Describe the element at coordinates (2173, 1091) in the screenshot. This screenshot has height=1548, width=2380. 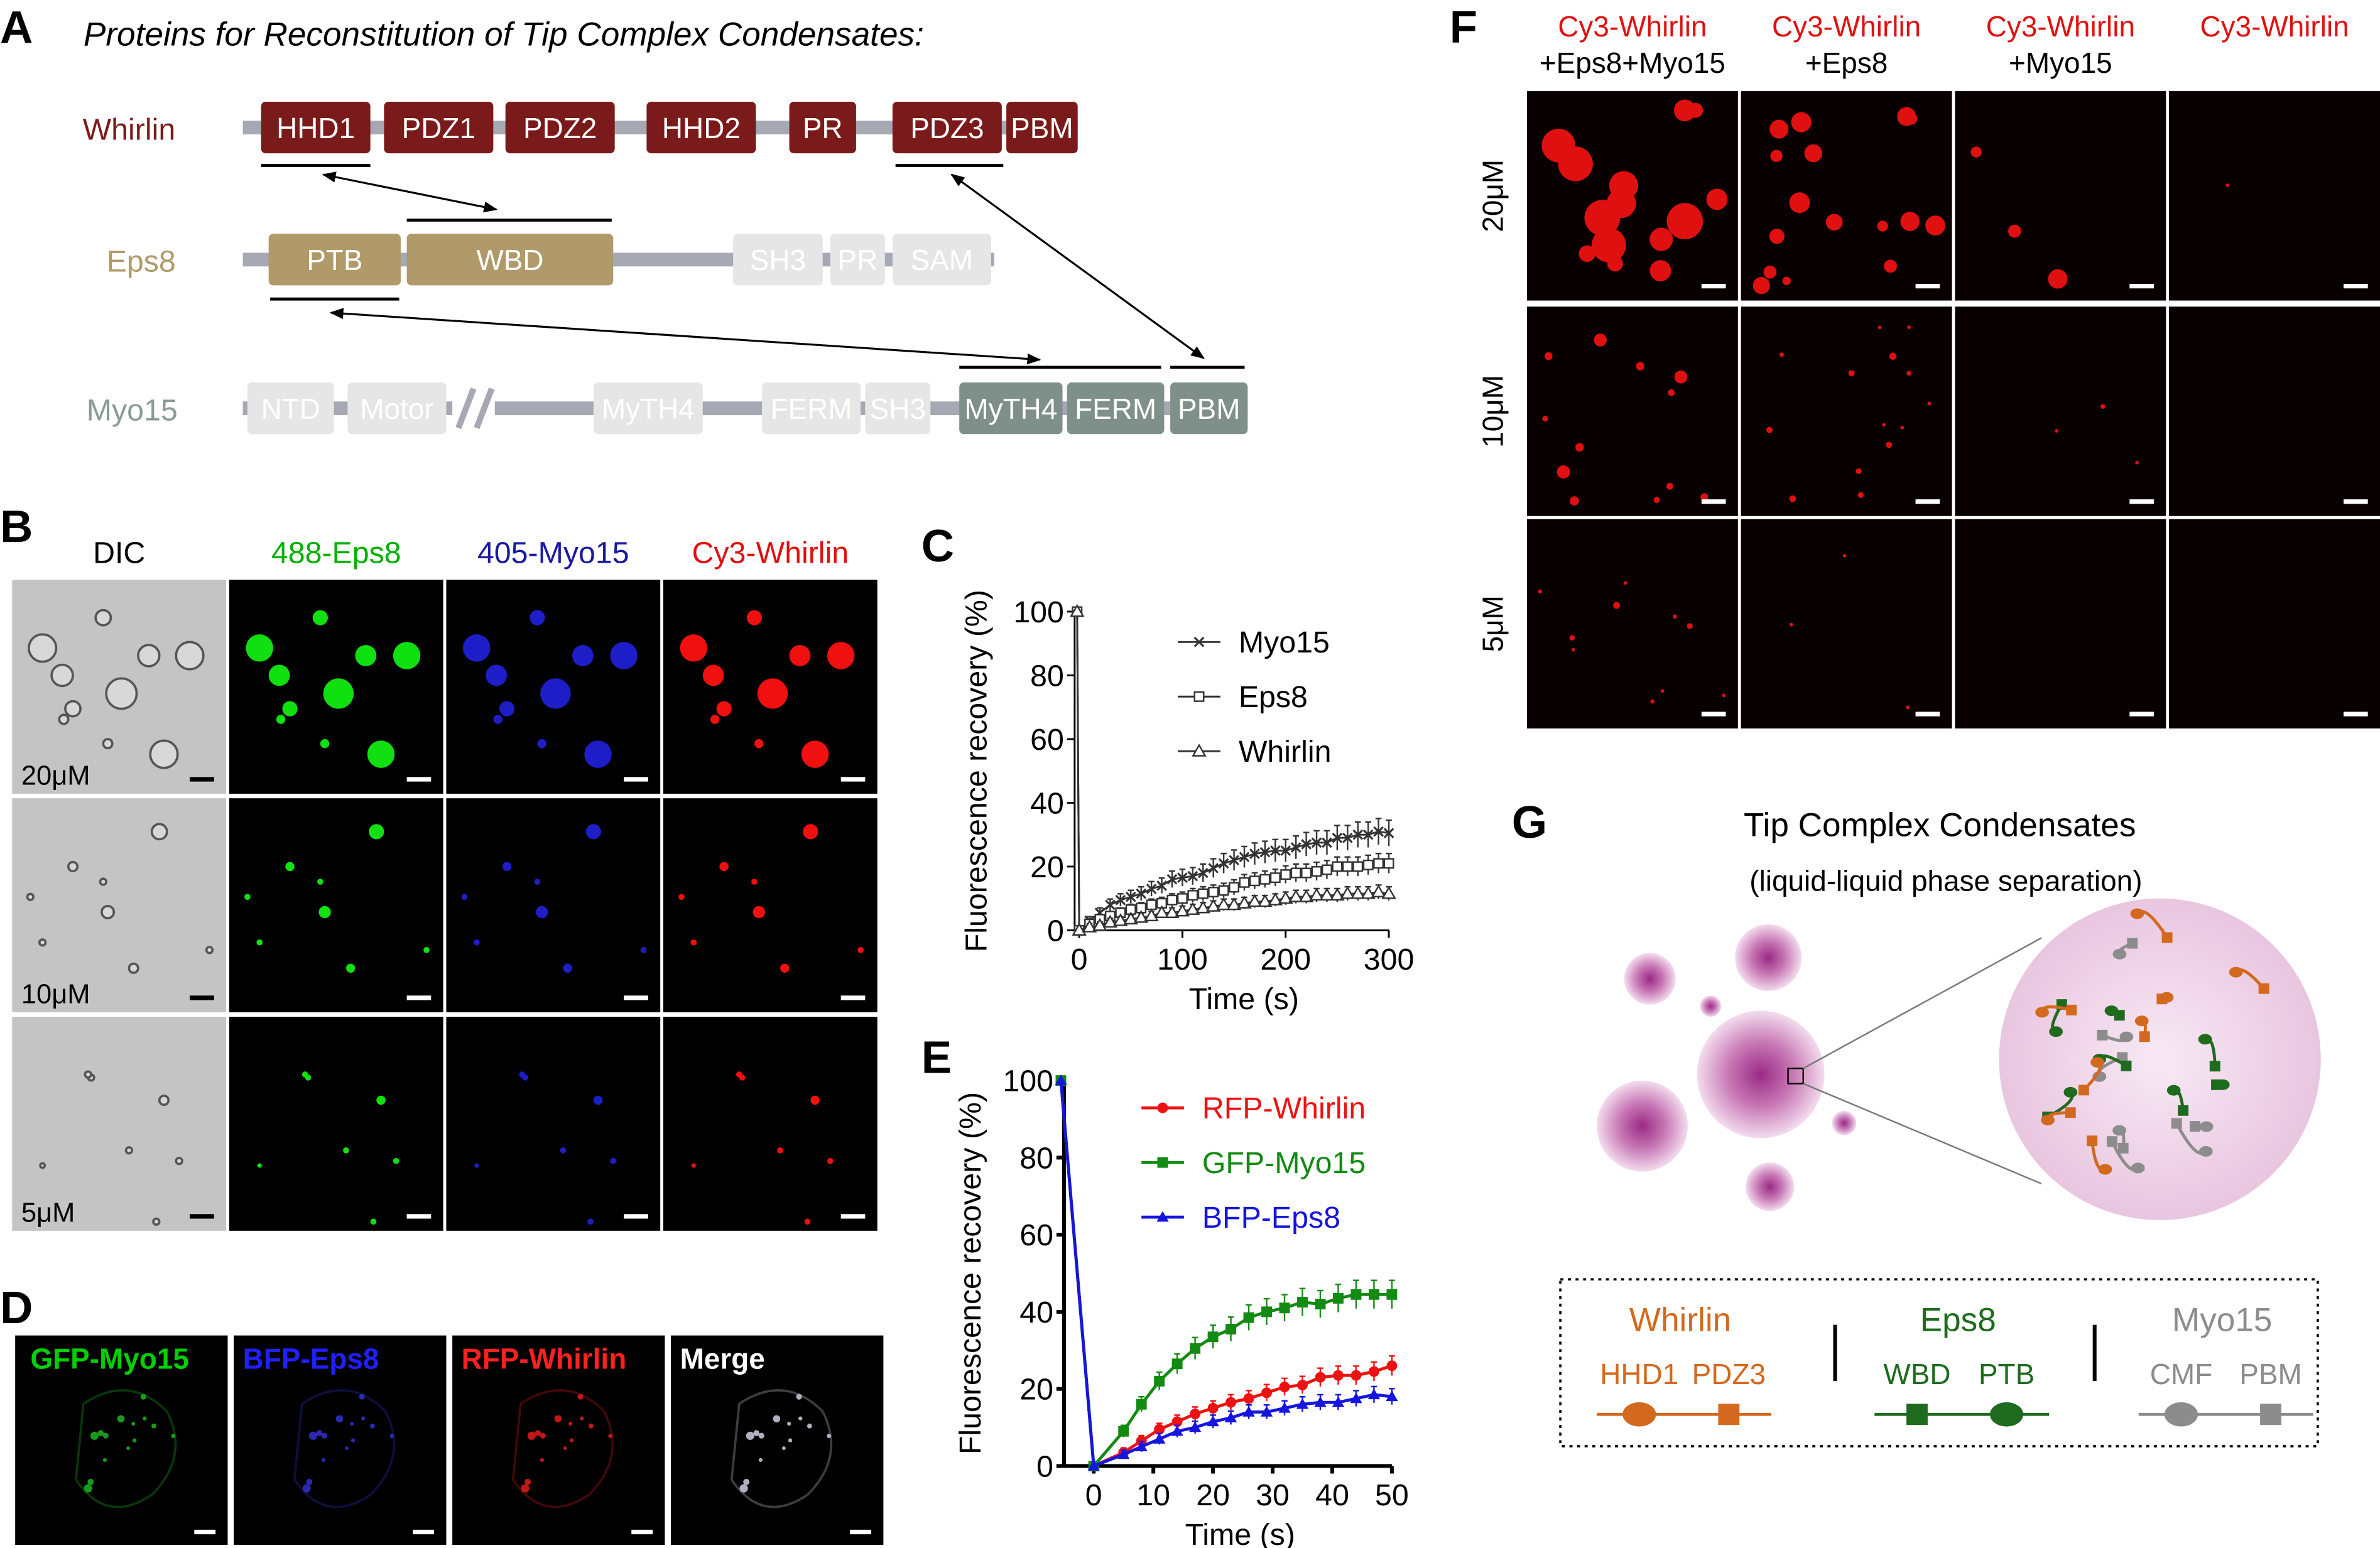
I see `protein-domain-oval` at that location.